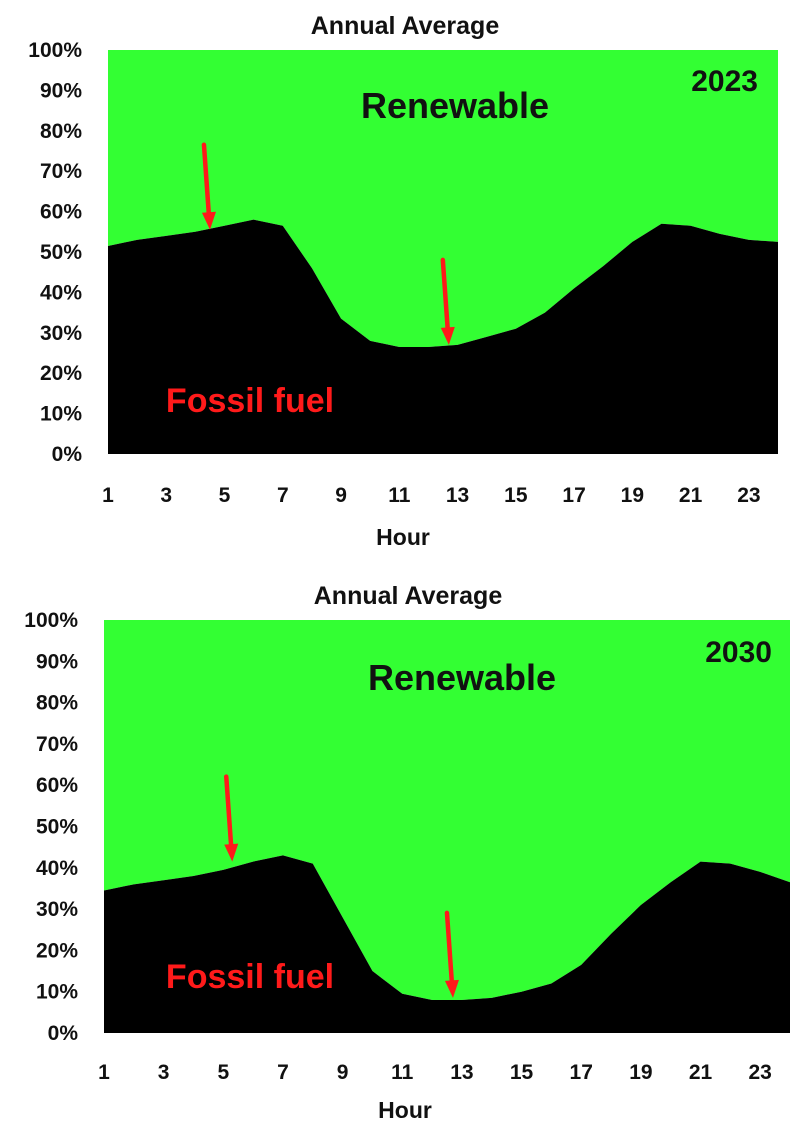  What do you see at coordinates (724, 81) in the screenshot?
I see `year-label: 2023` at bounding box center [724, 81].